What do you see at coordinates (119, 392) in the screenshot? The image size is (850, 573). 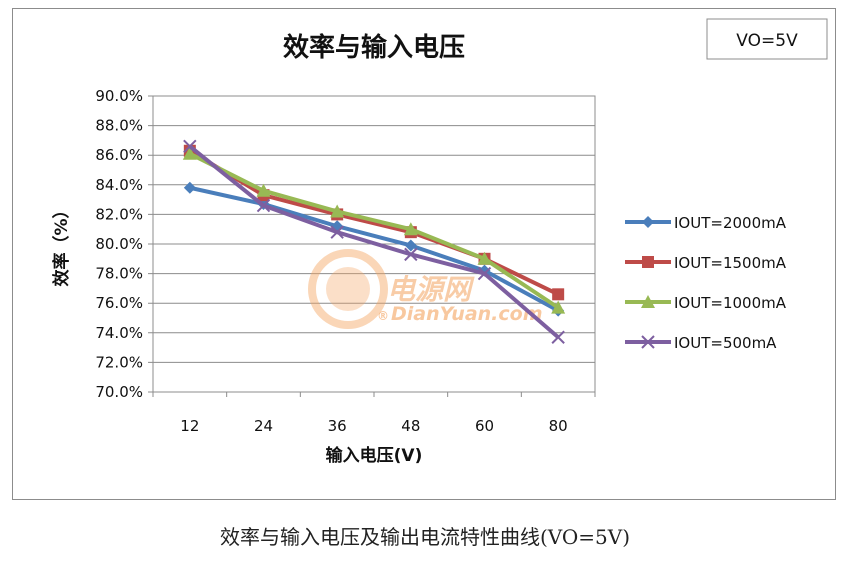 I see `y-tick-label: 70.0%` at bounding box center [119, 392].